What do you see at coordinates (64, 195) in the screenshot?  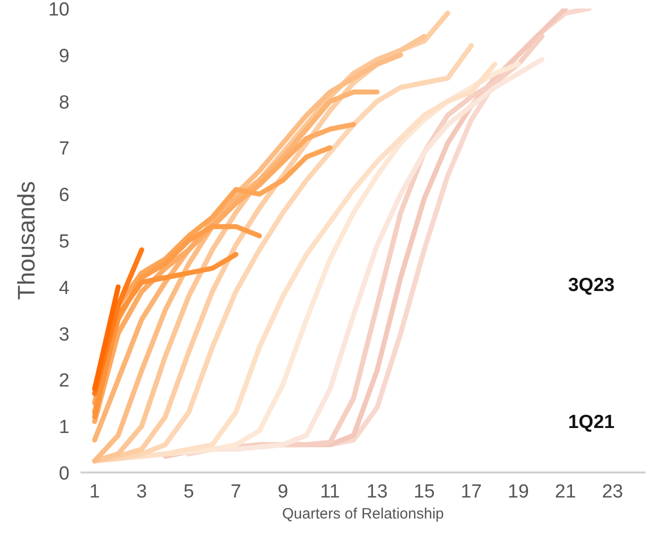 I see `y-tick-label: 6` at bounding box center [64, 195].